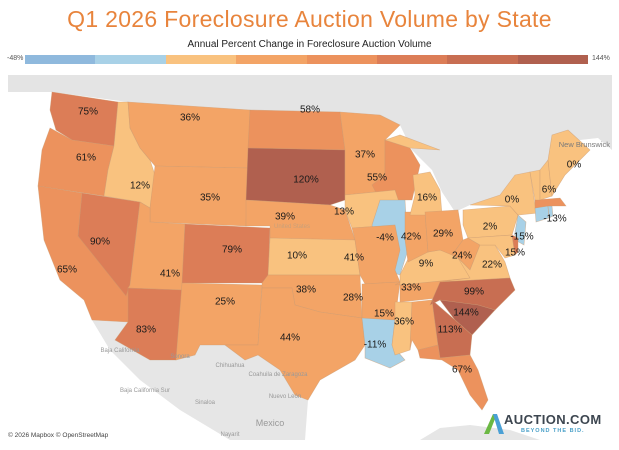  Describe the element at coordinates (365, 155) in the screenshot. I see `state-value-label-mn: 37%` at that location.